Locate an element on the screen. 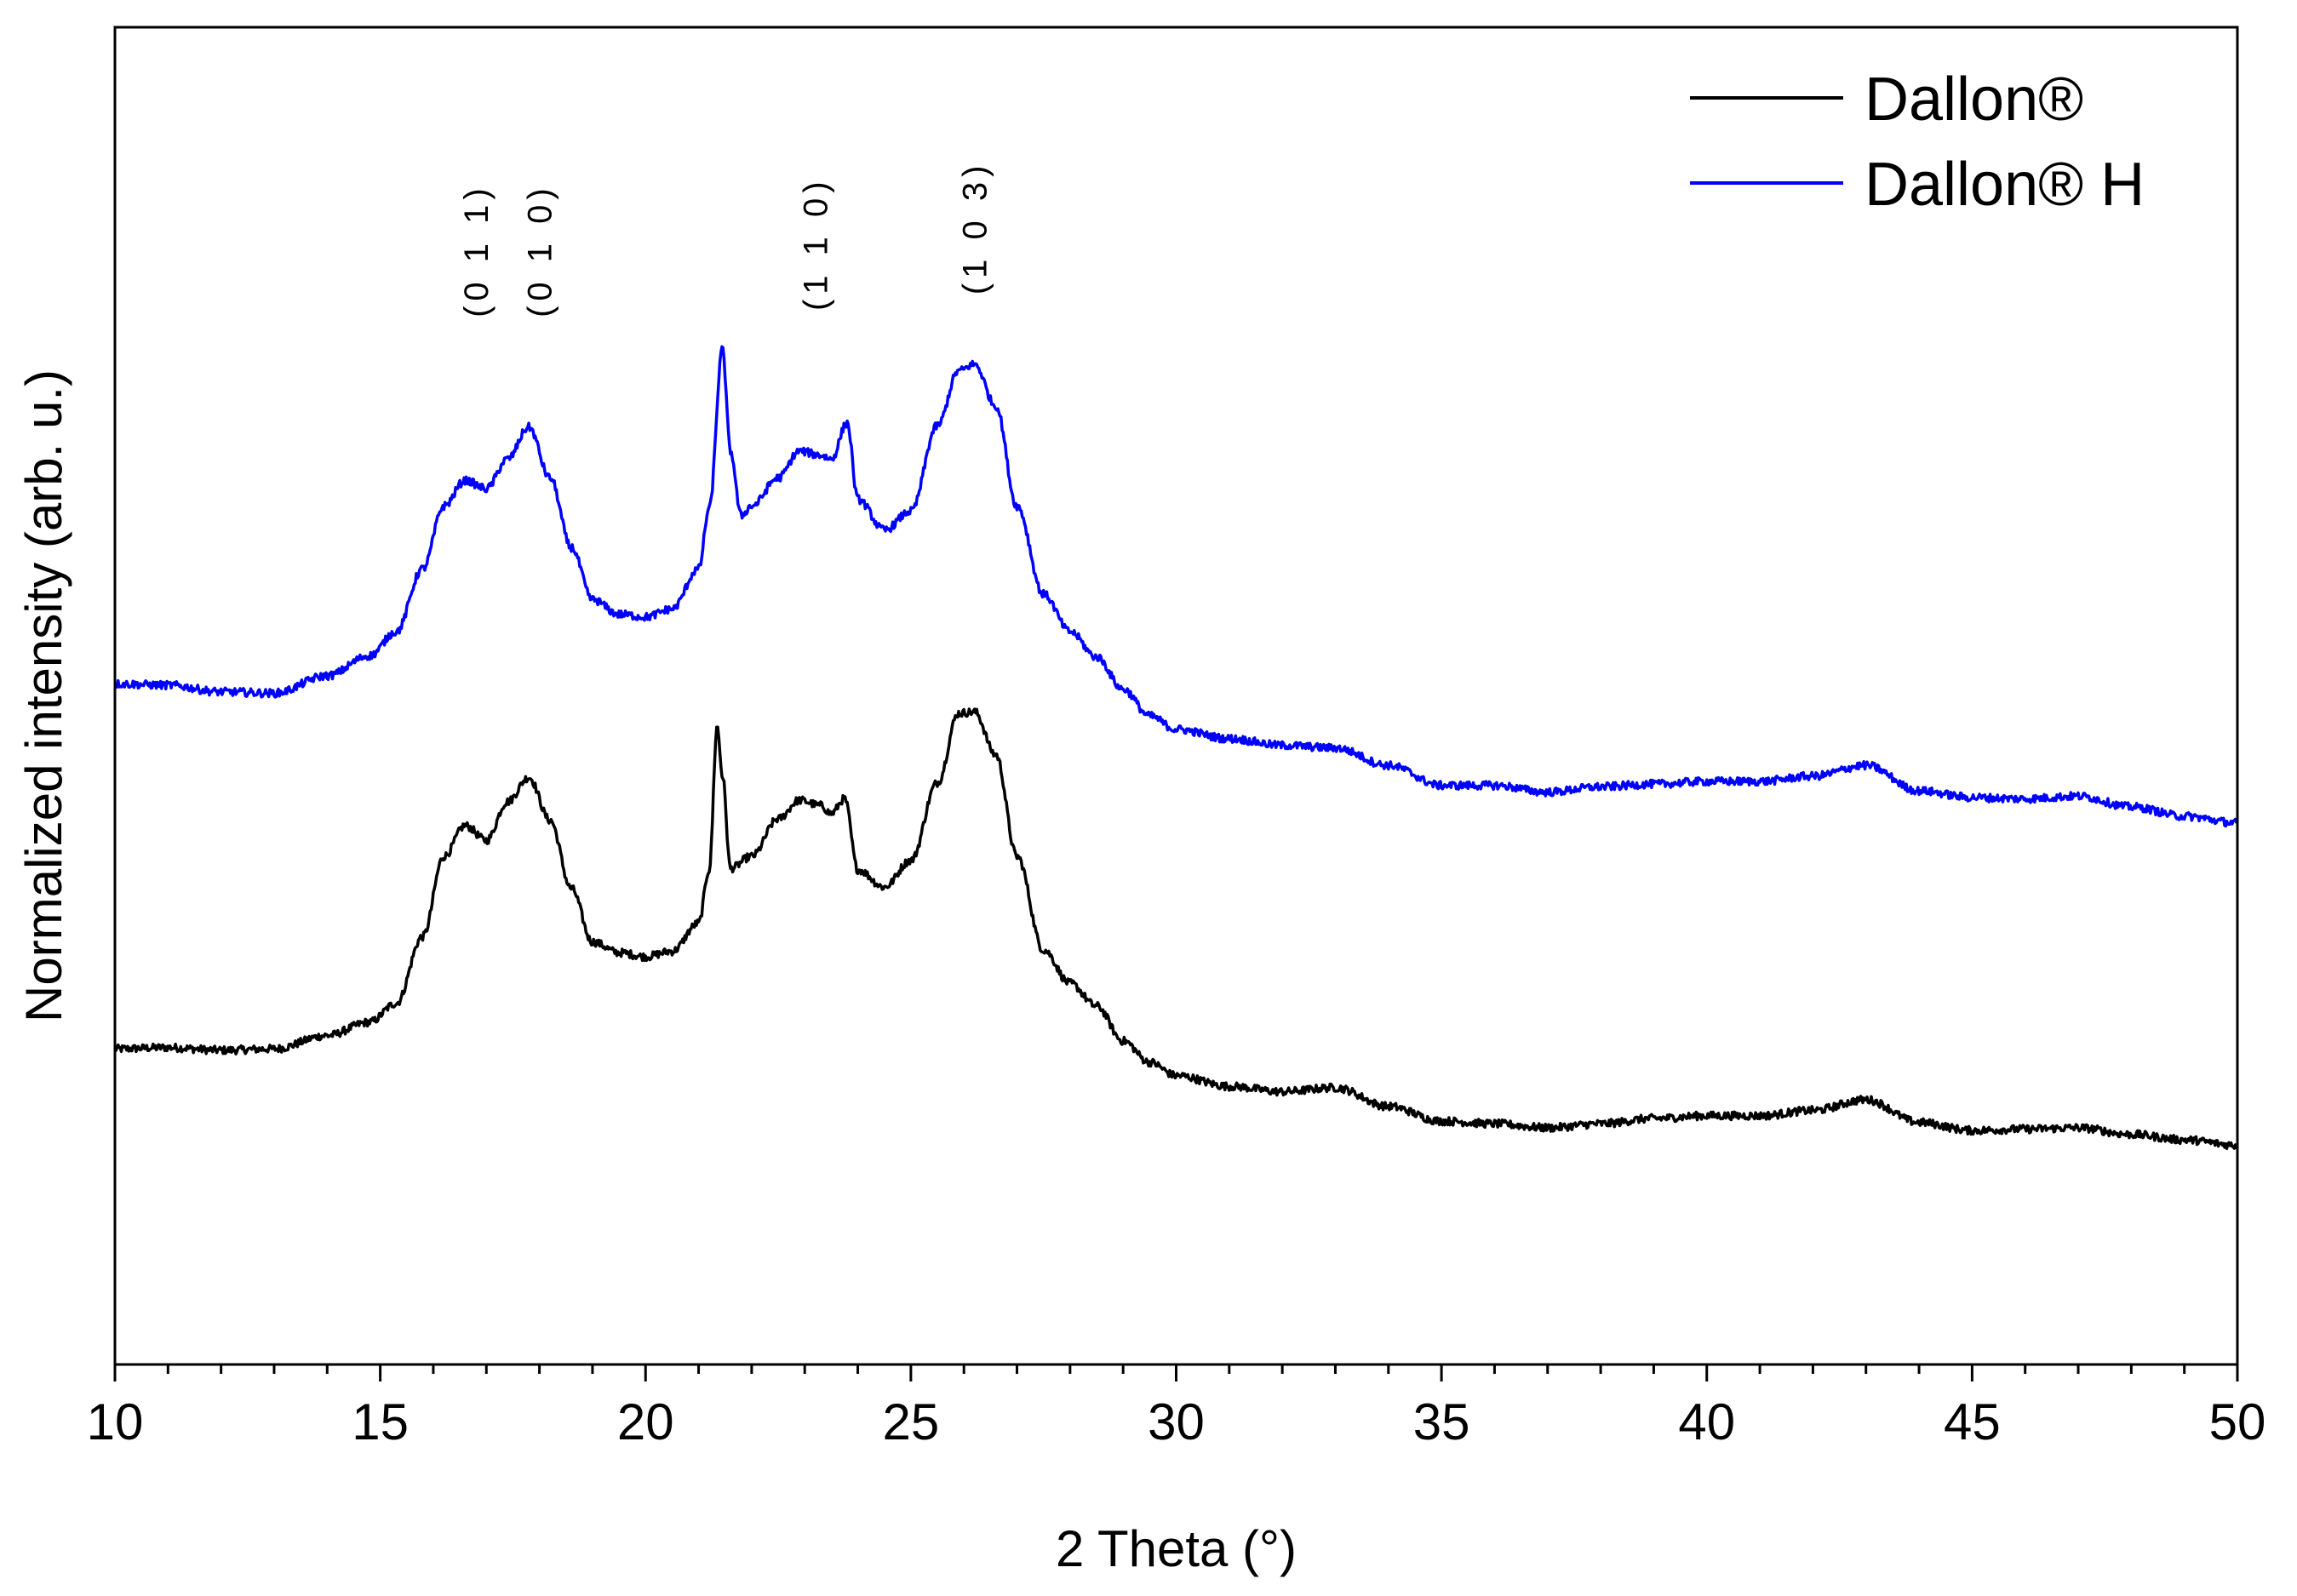 This screenshot has width=2297, height=1596. x-tick-label: 40 is located at coordinates (1706, 1421).